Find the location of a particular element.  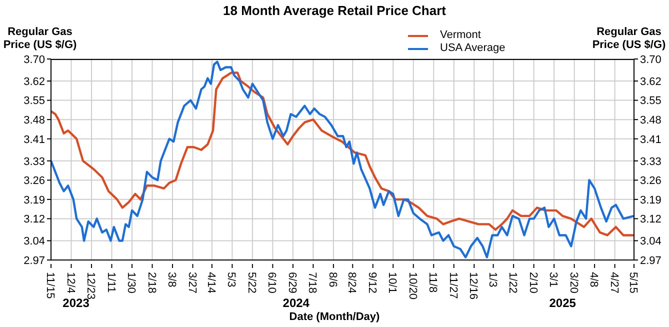

x-axis-title: Date (Month/Day) is located at coordinates (334, 317).